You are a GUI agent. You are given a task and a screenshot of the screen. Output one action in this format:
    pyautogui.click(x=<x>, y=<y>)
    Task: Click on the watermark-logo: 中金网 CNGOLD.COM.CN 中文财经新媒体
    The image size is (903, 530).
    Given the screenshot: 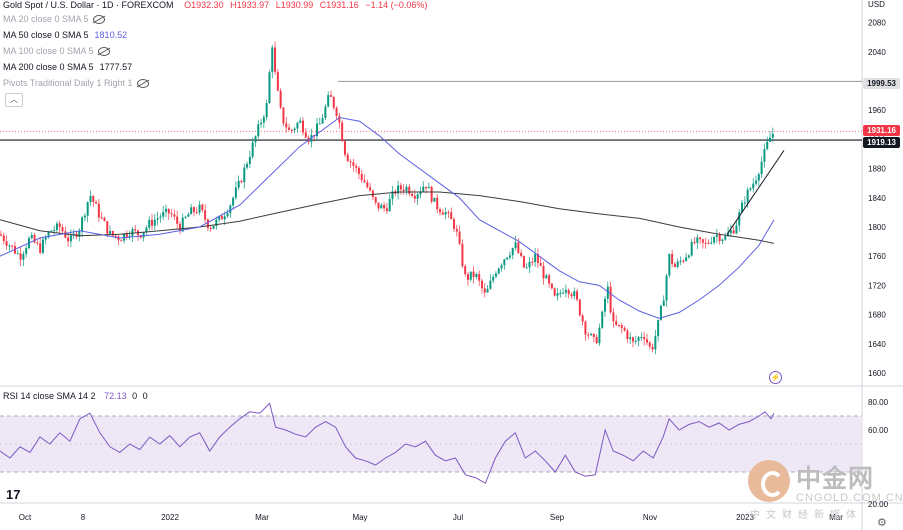 What is the action you would take?
    pyautogui.click(x=825, y=490)
    